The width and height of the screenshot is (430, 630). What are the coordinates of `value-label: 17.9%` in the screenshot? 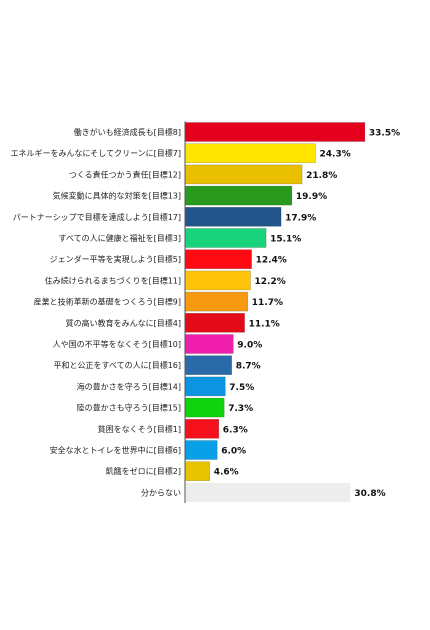 It's located at (300, 218).